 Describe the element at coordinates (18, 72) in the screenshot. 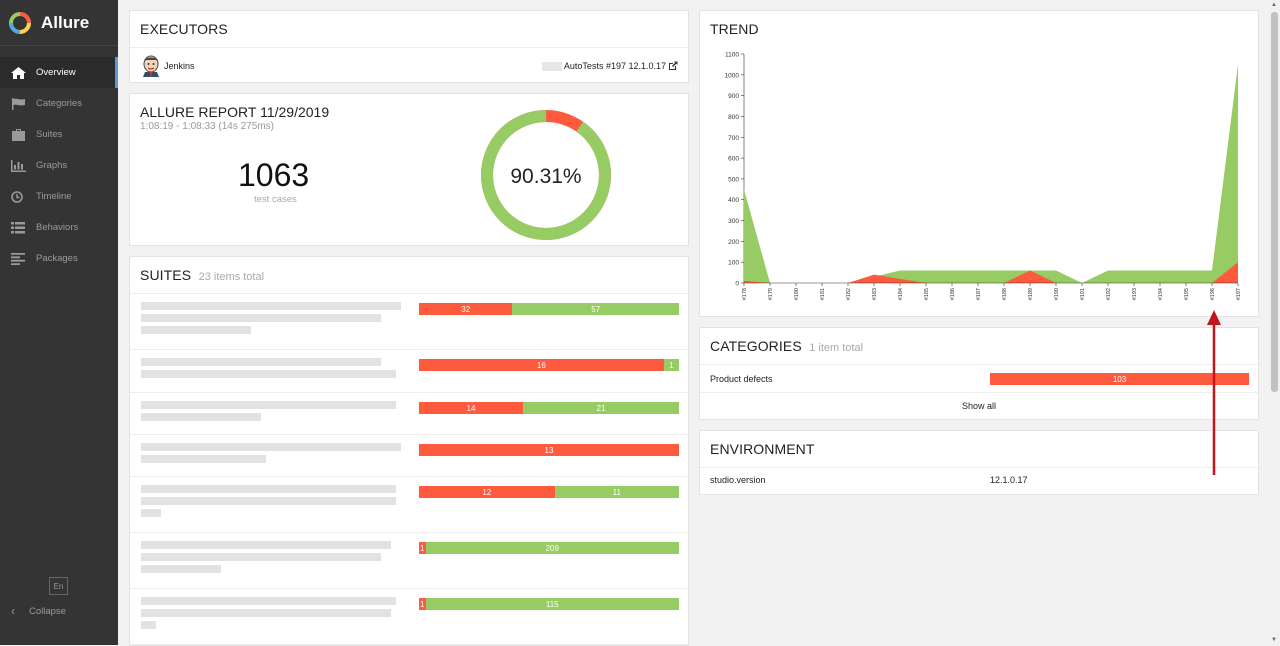

I see `home-icon` at that location.